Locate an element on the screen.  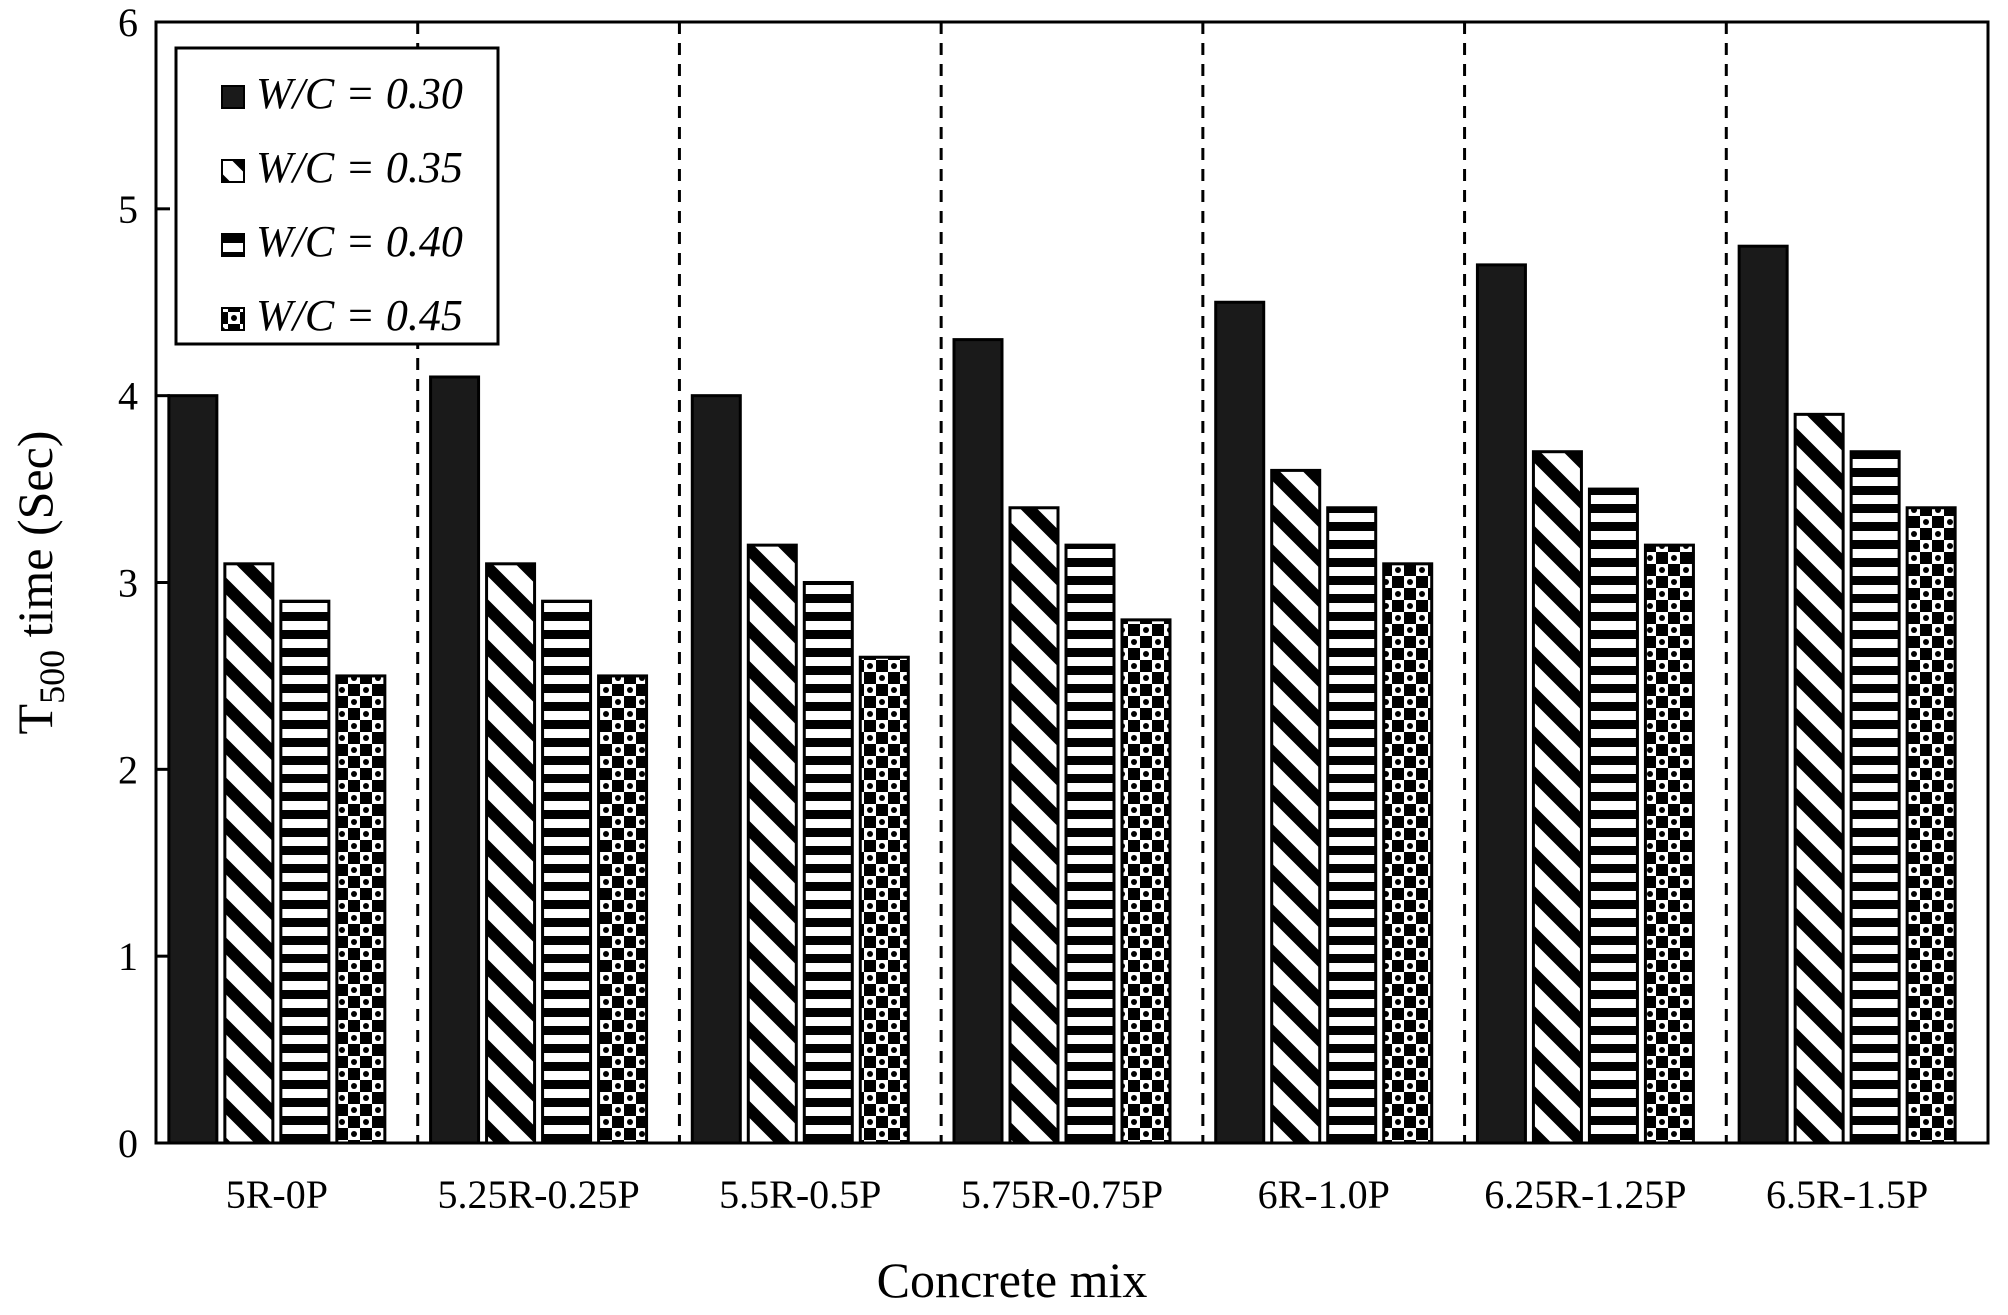
bar-5.75R-0.75P-series-2 is located at coordinates (1034, 825).